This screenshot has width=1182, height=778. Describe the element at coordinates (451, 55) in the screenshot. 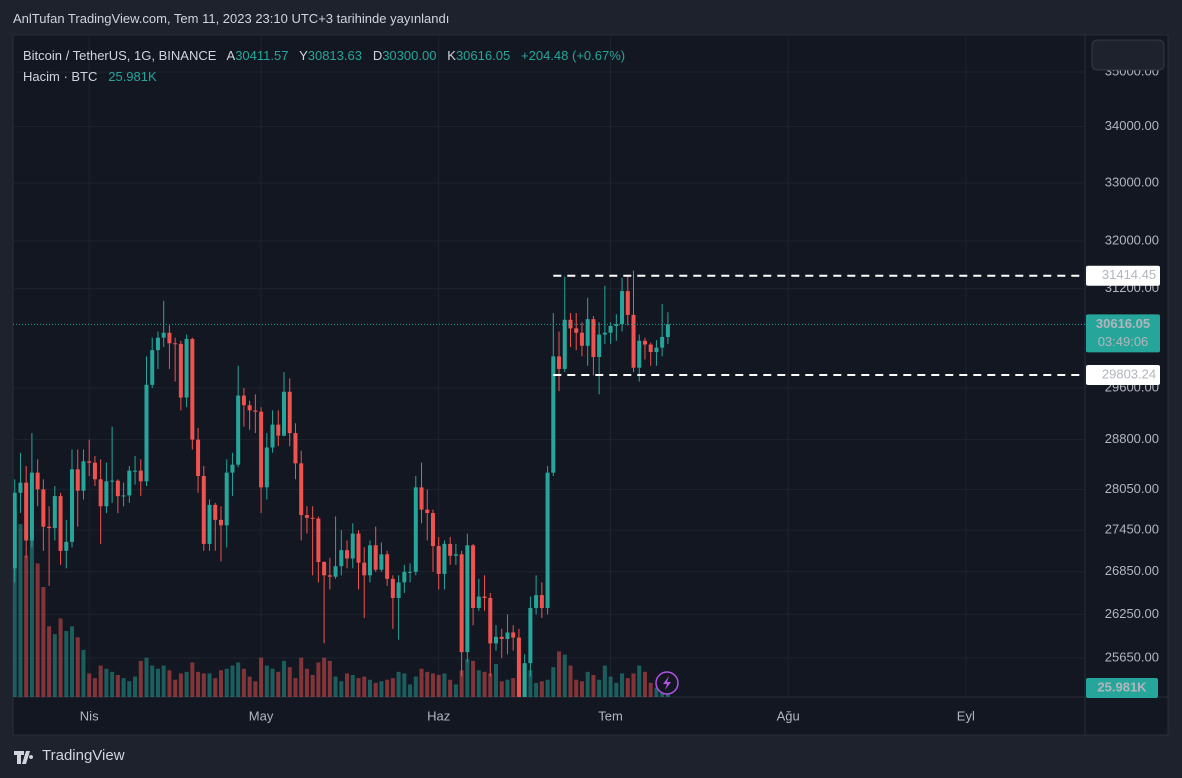

I see `close-label: K` at that location.